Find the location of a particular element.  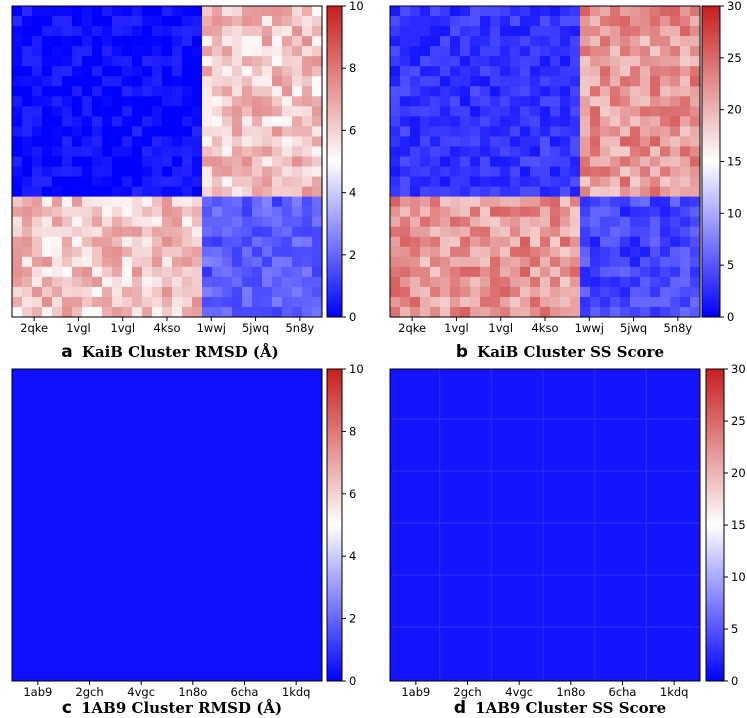

x-tick-label: 2qke is located at coordinates (34, 328).